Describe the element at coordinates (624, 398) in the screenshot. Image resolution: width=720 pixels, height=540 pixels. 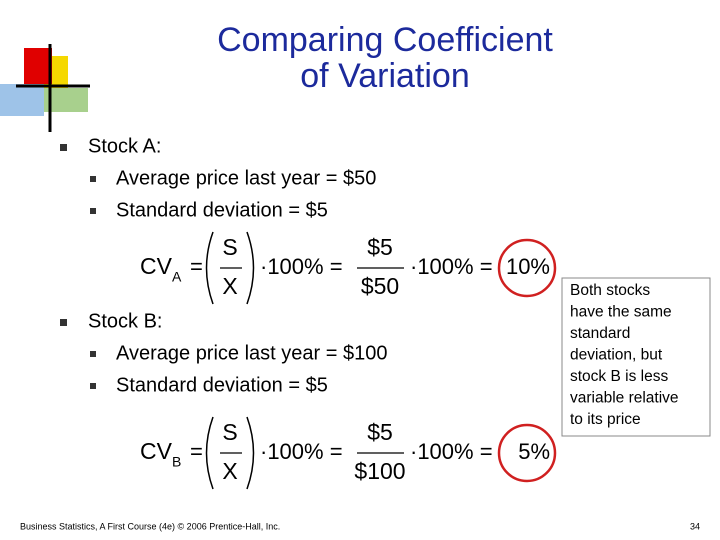
I see `callout-line: variable relative` at that location.